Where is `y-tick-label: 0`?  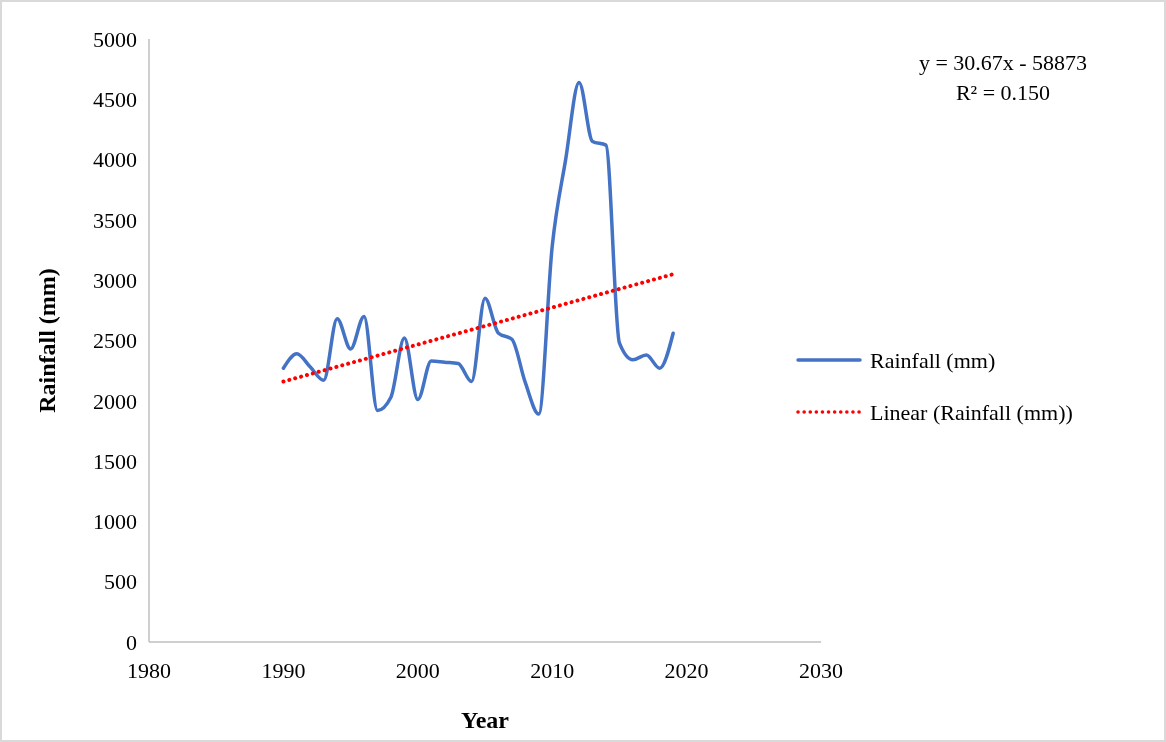
y-tick-label: 0 is located at coordinates (131, 642).